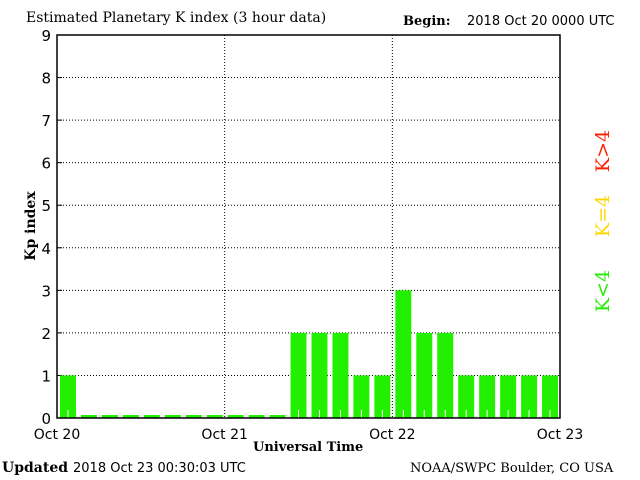 This screenshot has width=640, height=480. What do you see at coordinates (46, 121) in the screenshot?
I see `y-tick-label: 7` at bounding box center [46, 121].